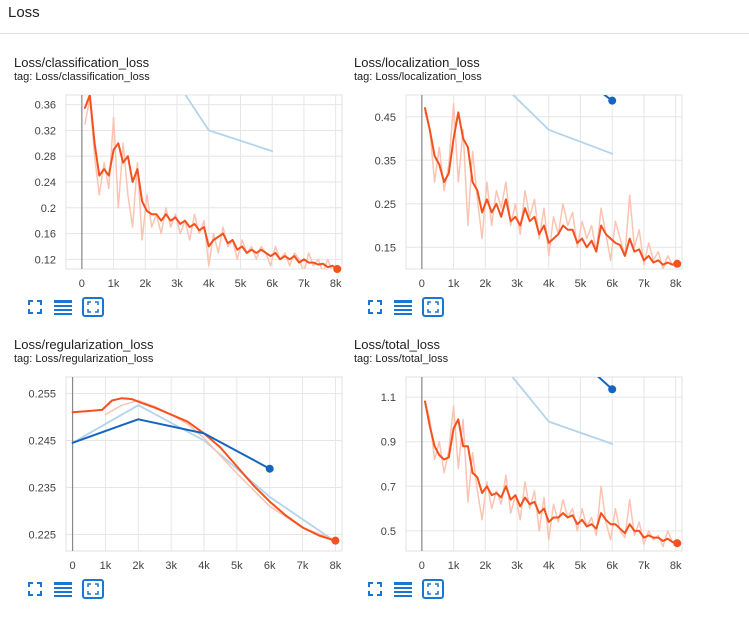 This screenshot has width=749, height=619. Describe the element at coordinates (385, 205) in the screenshot. I see `y-tick-label: 0.25` at that location.